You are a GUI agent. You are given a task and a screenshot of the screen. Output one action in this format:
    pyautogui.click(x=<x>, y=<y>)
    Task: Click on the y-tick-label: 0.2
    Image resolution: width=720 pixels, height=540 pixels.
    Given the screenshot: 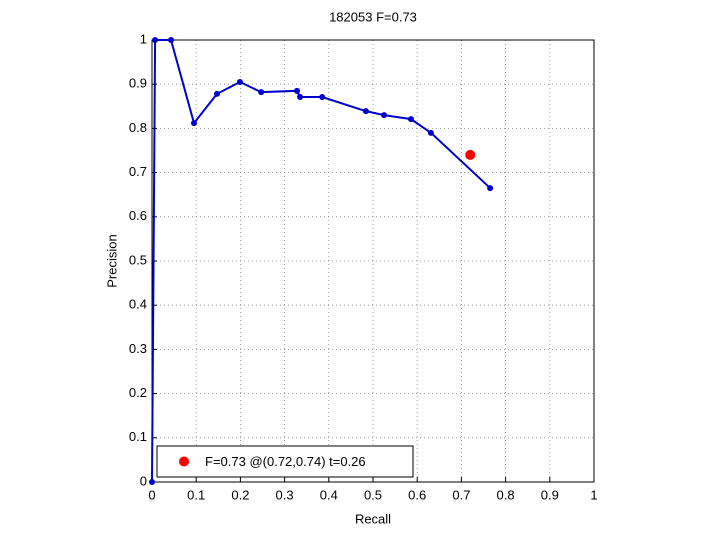 What is the action you would take?
    pyautogui.click(x=138, y=392)
    